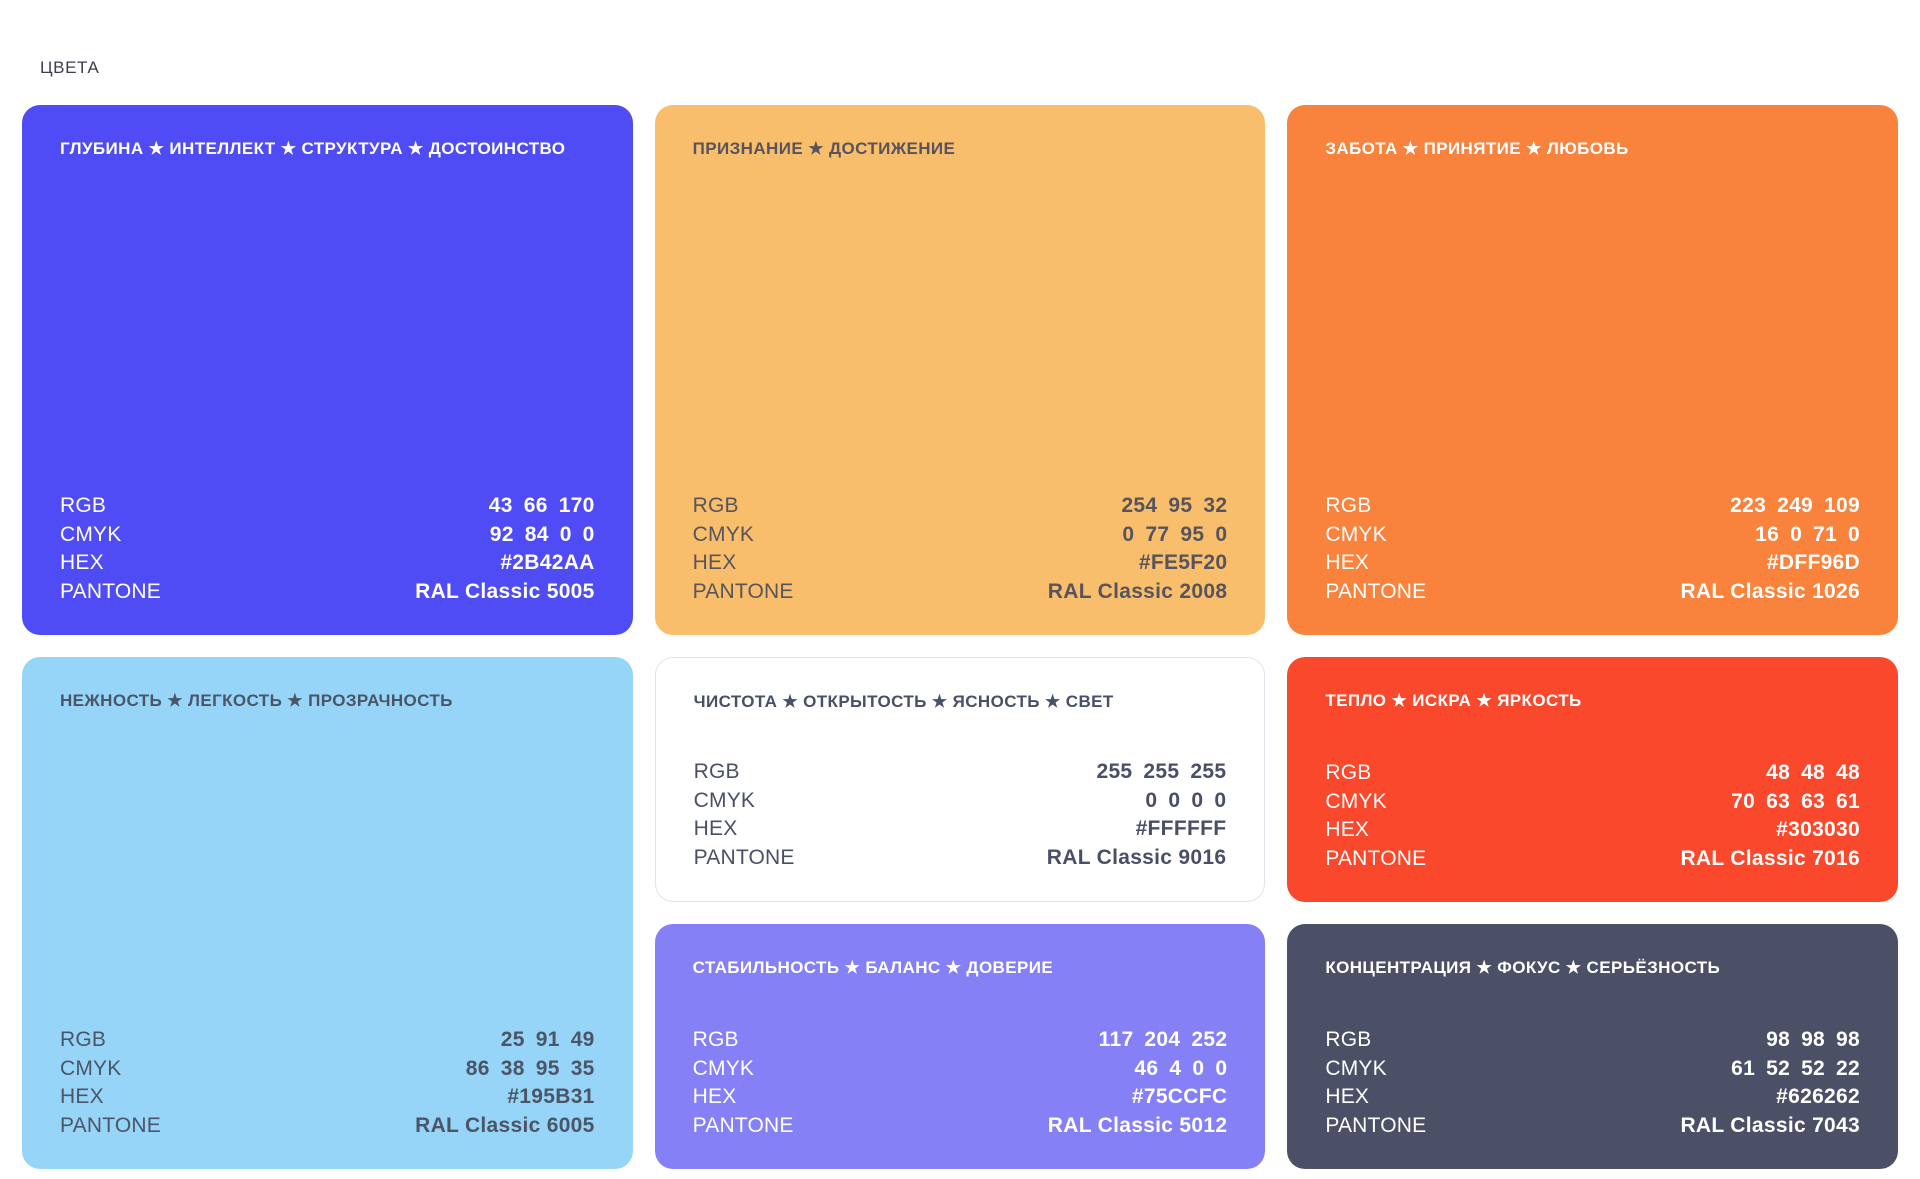 This screenshot has width=1920, height=1179. I want to click on spec-row-pantone: PANTONE RAL Classic 2008, so click(960, 592).